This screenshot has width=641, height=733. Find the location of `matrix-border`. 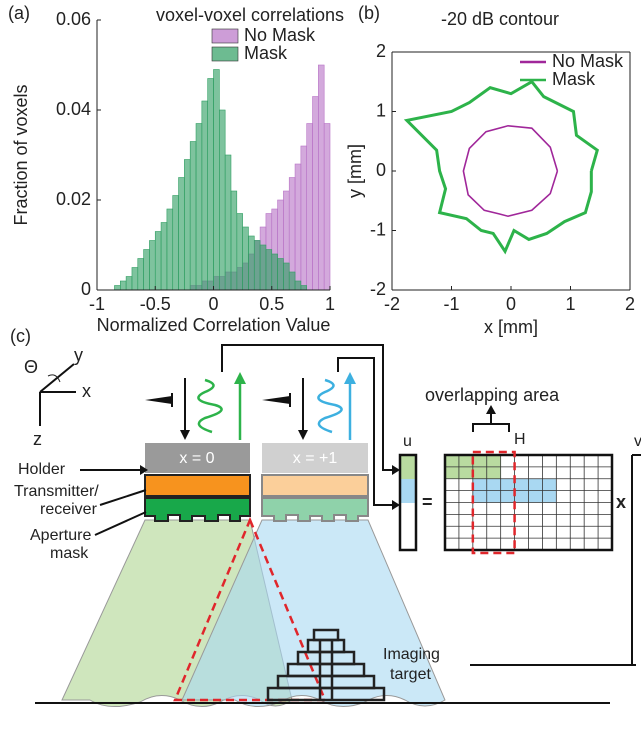

matrix-border is located at coordinates (528, 502).